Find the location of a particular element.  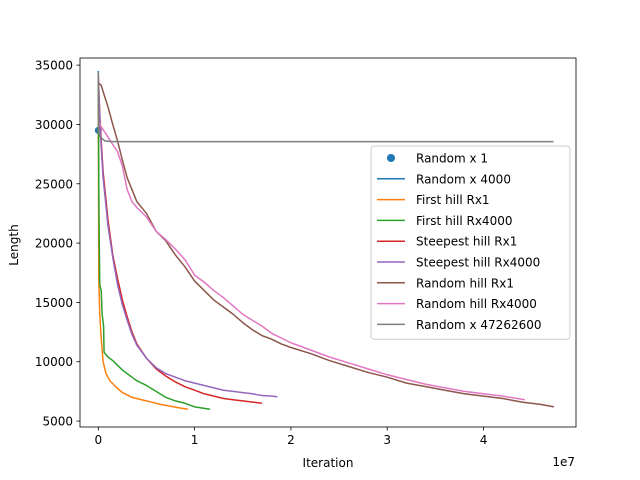

legend-label: Steepest hill Rx1 is located at coordinates (466, 242).